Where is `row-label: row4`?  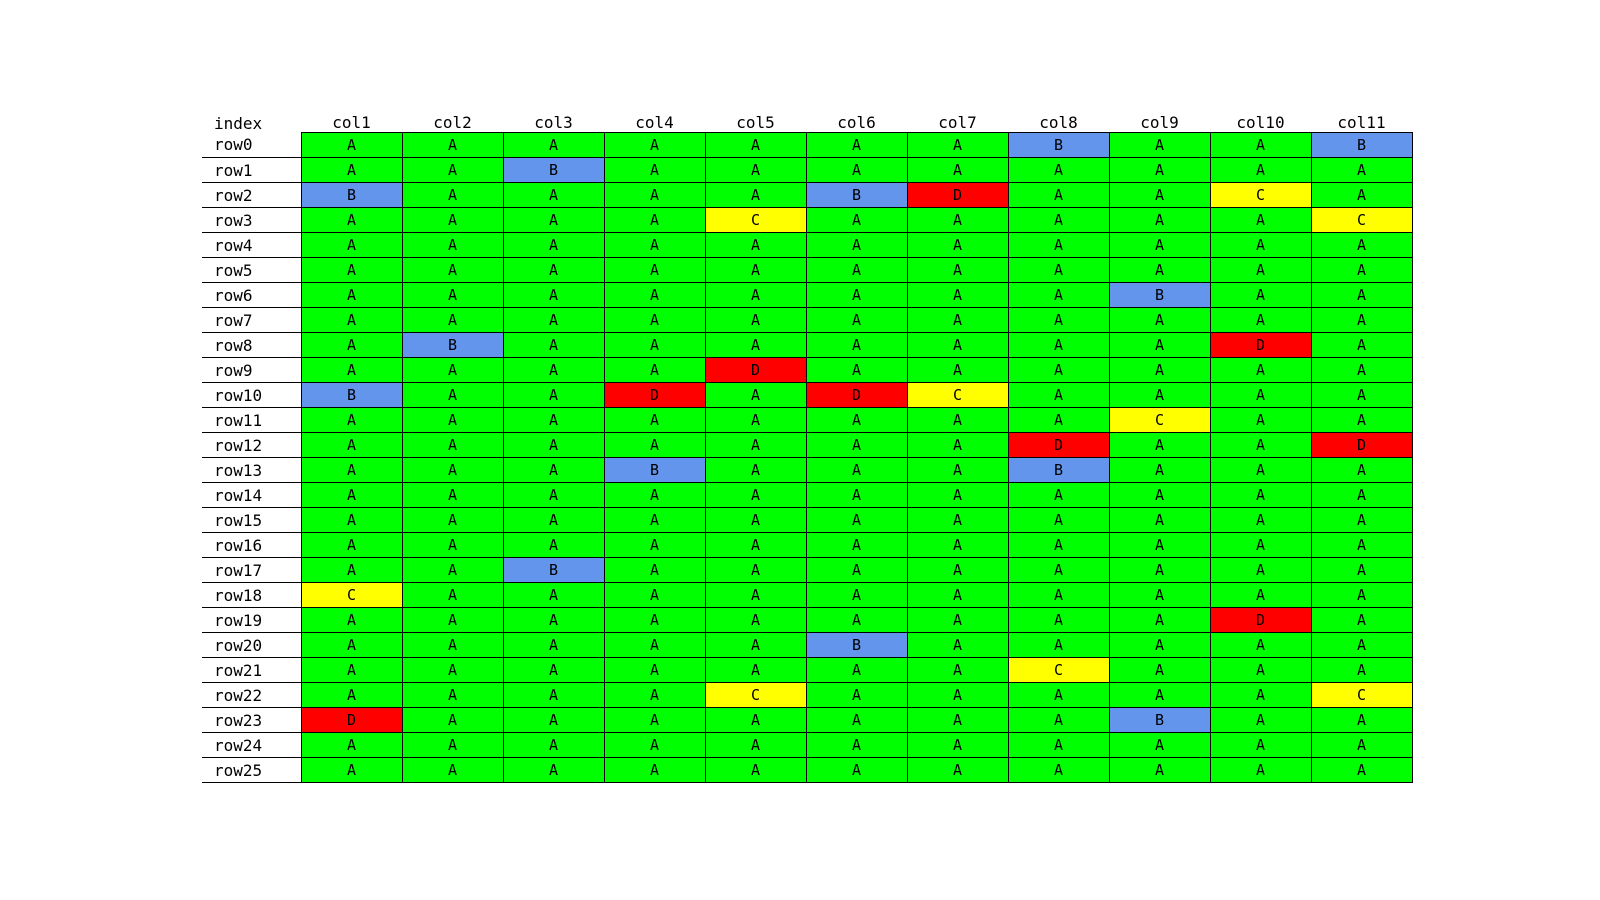 row-label: row4 is located at coordinates (252, 245).